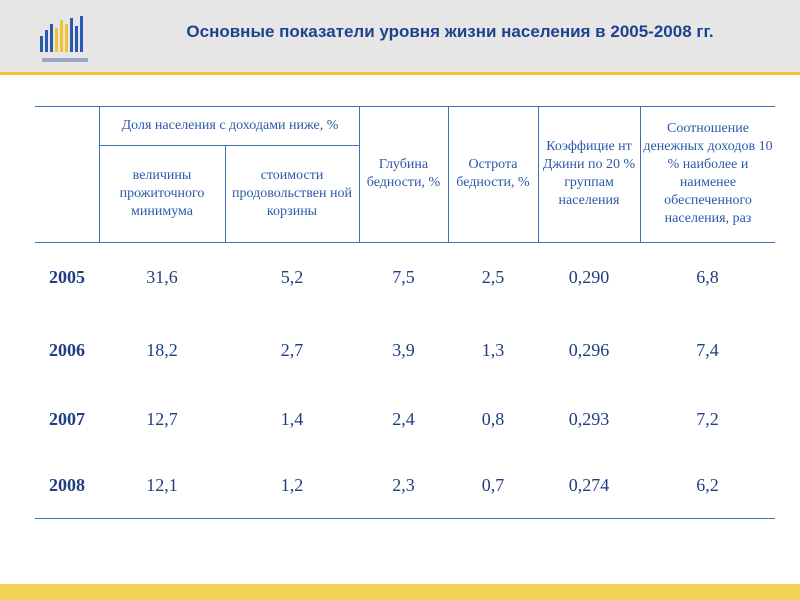 The width and height of the screenshot is (800, 600). Describe the element at coordinates (292, 485) in the screenshot. I see `table-cell: 1,2` at that location.